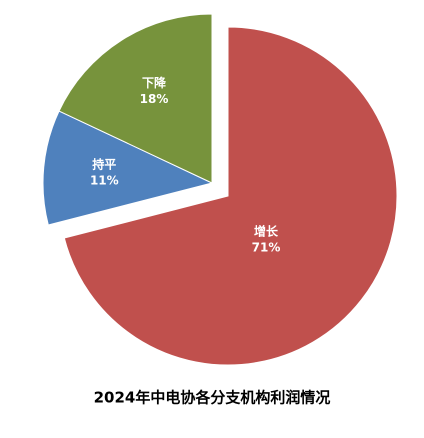 Image resolution: width=424 pixels, height=438 pixels. I want to click on slice-value-label: 18%, so click(154, 99).